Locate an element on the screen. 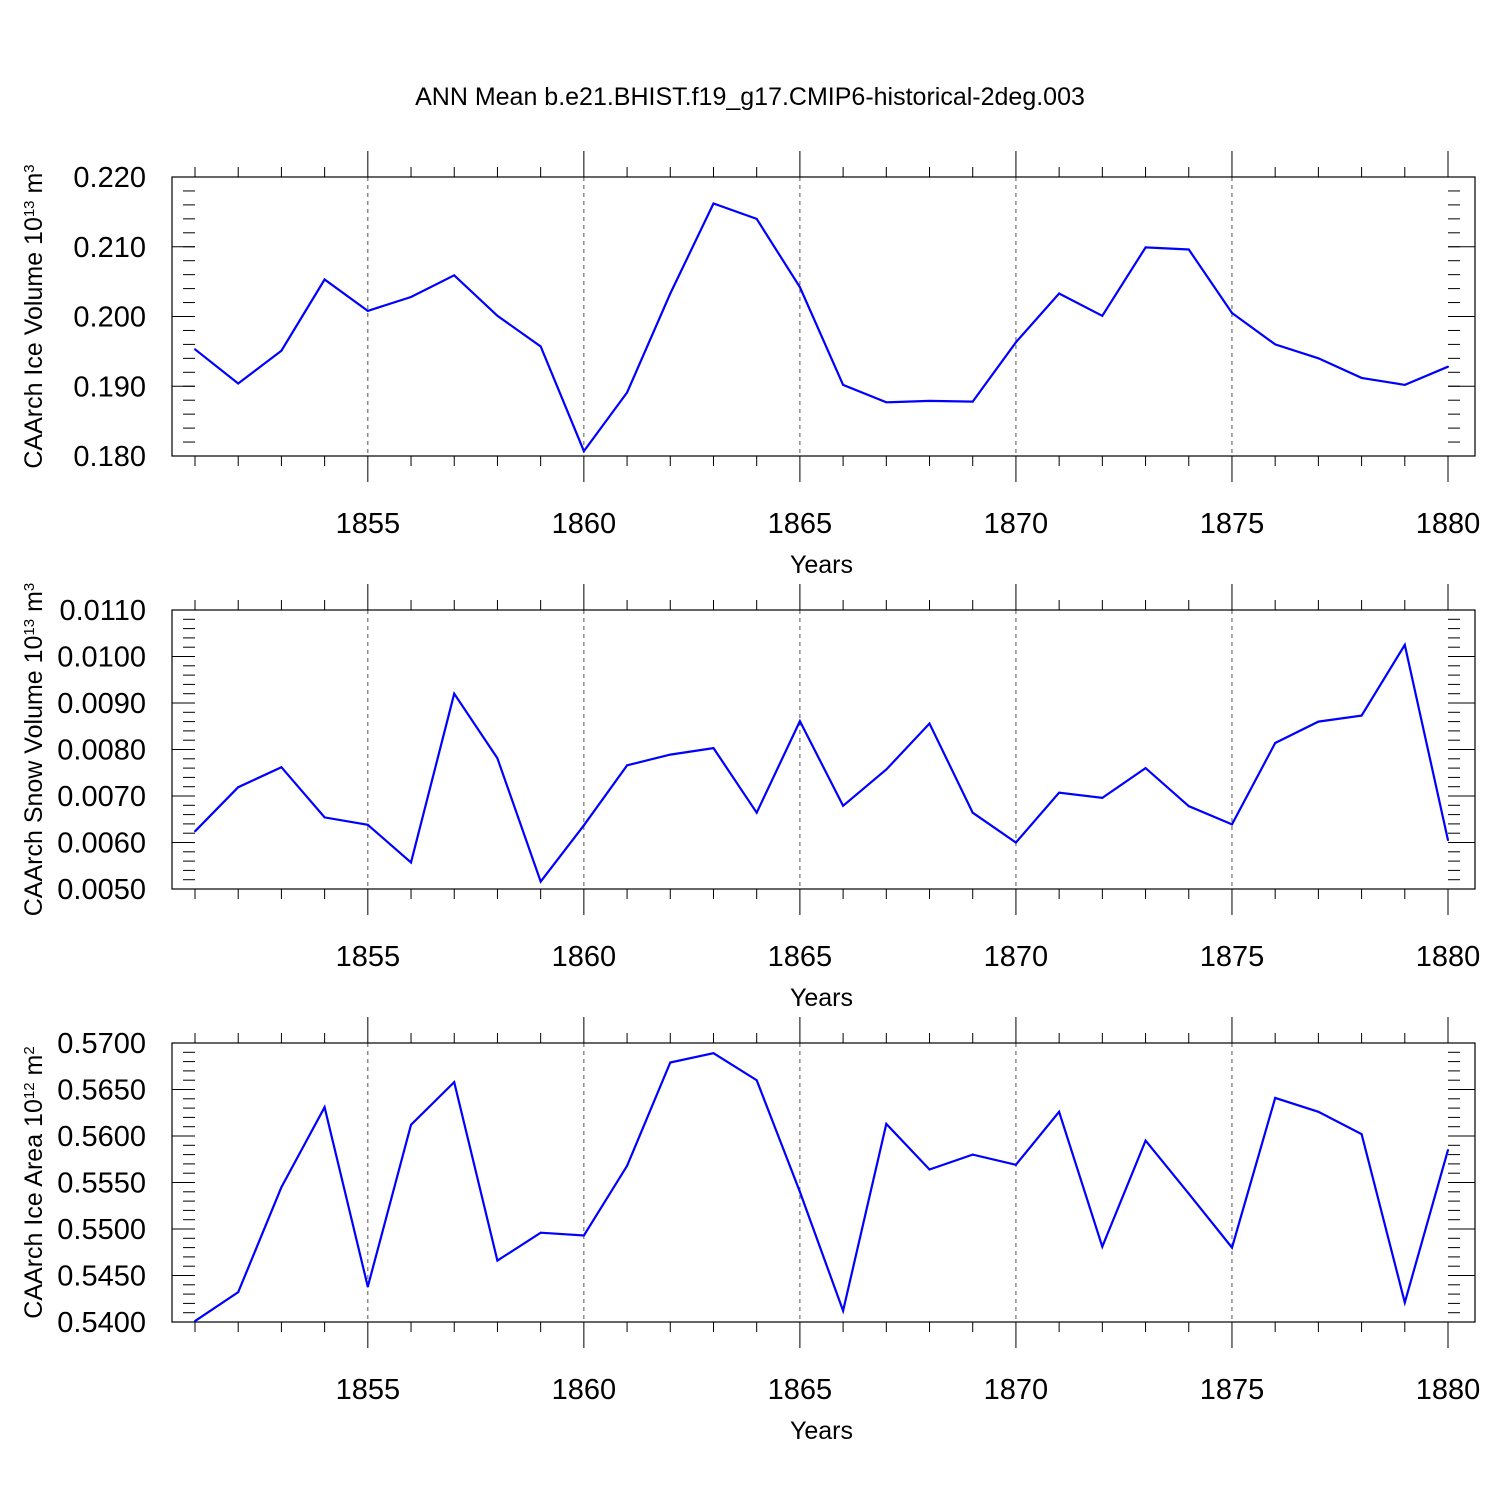 The height and width of the screenshot is (1500, 1500). y-axis-label-unit-exp: 2 is located at coordinates (29, 1050).